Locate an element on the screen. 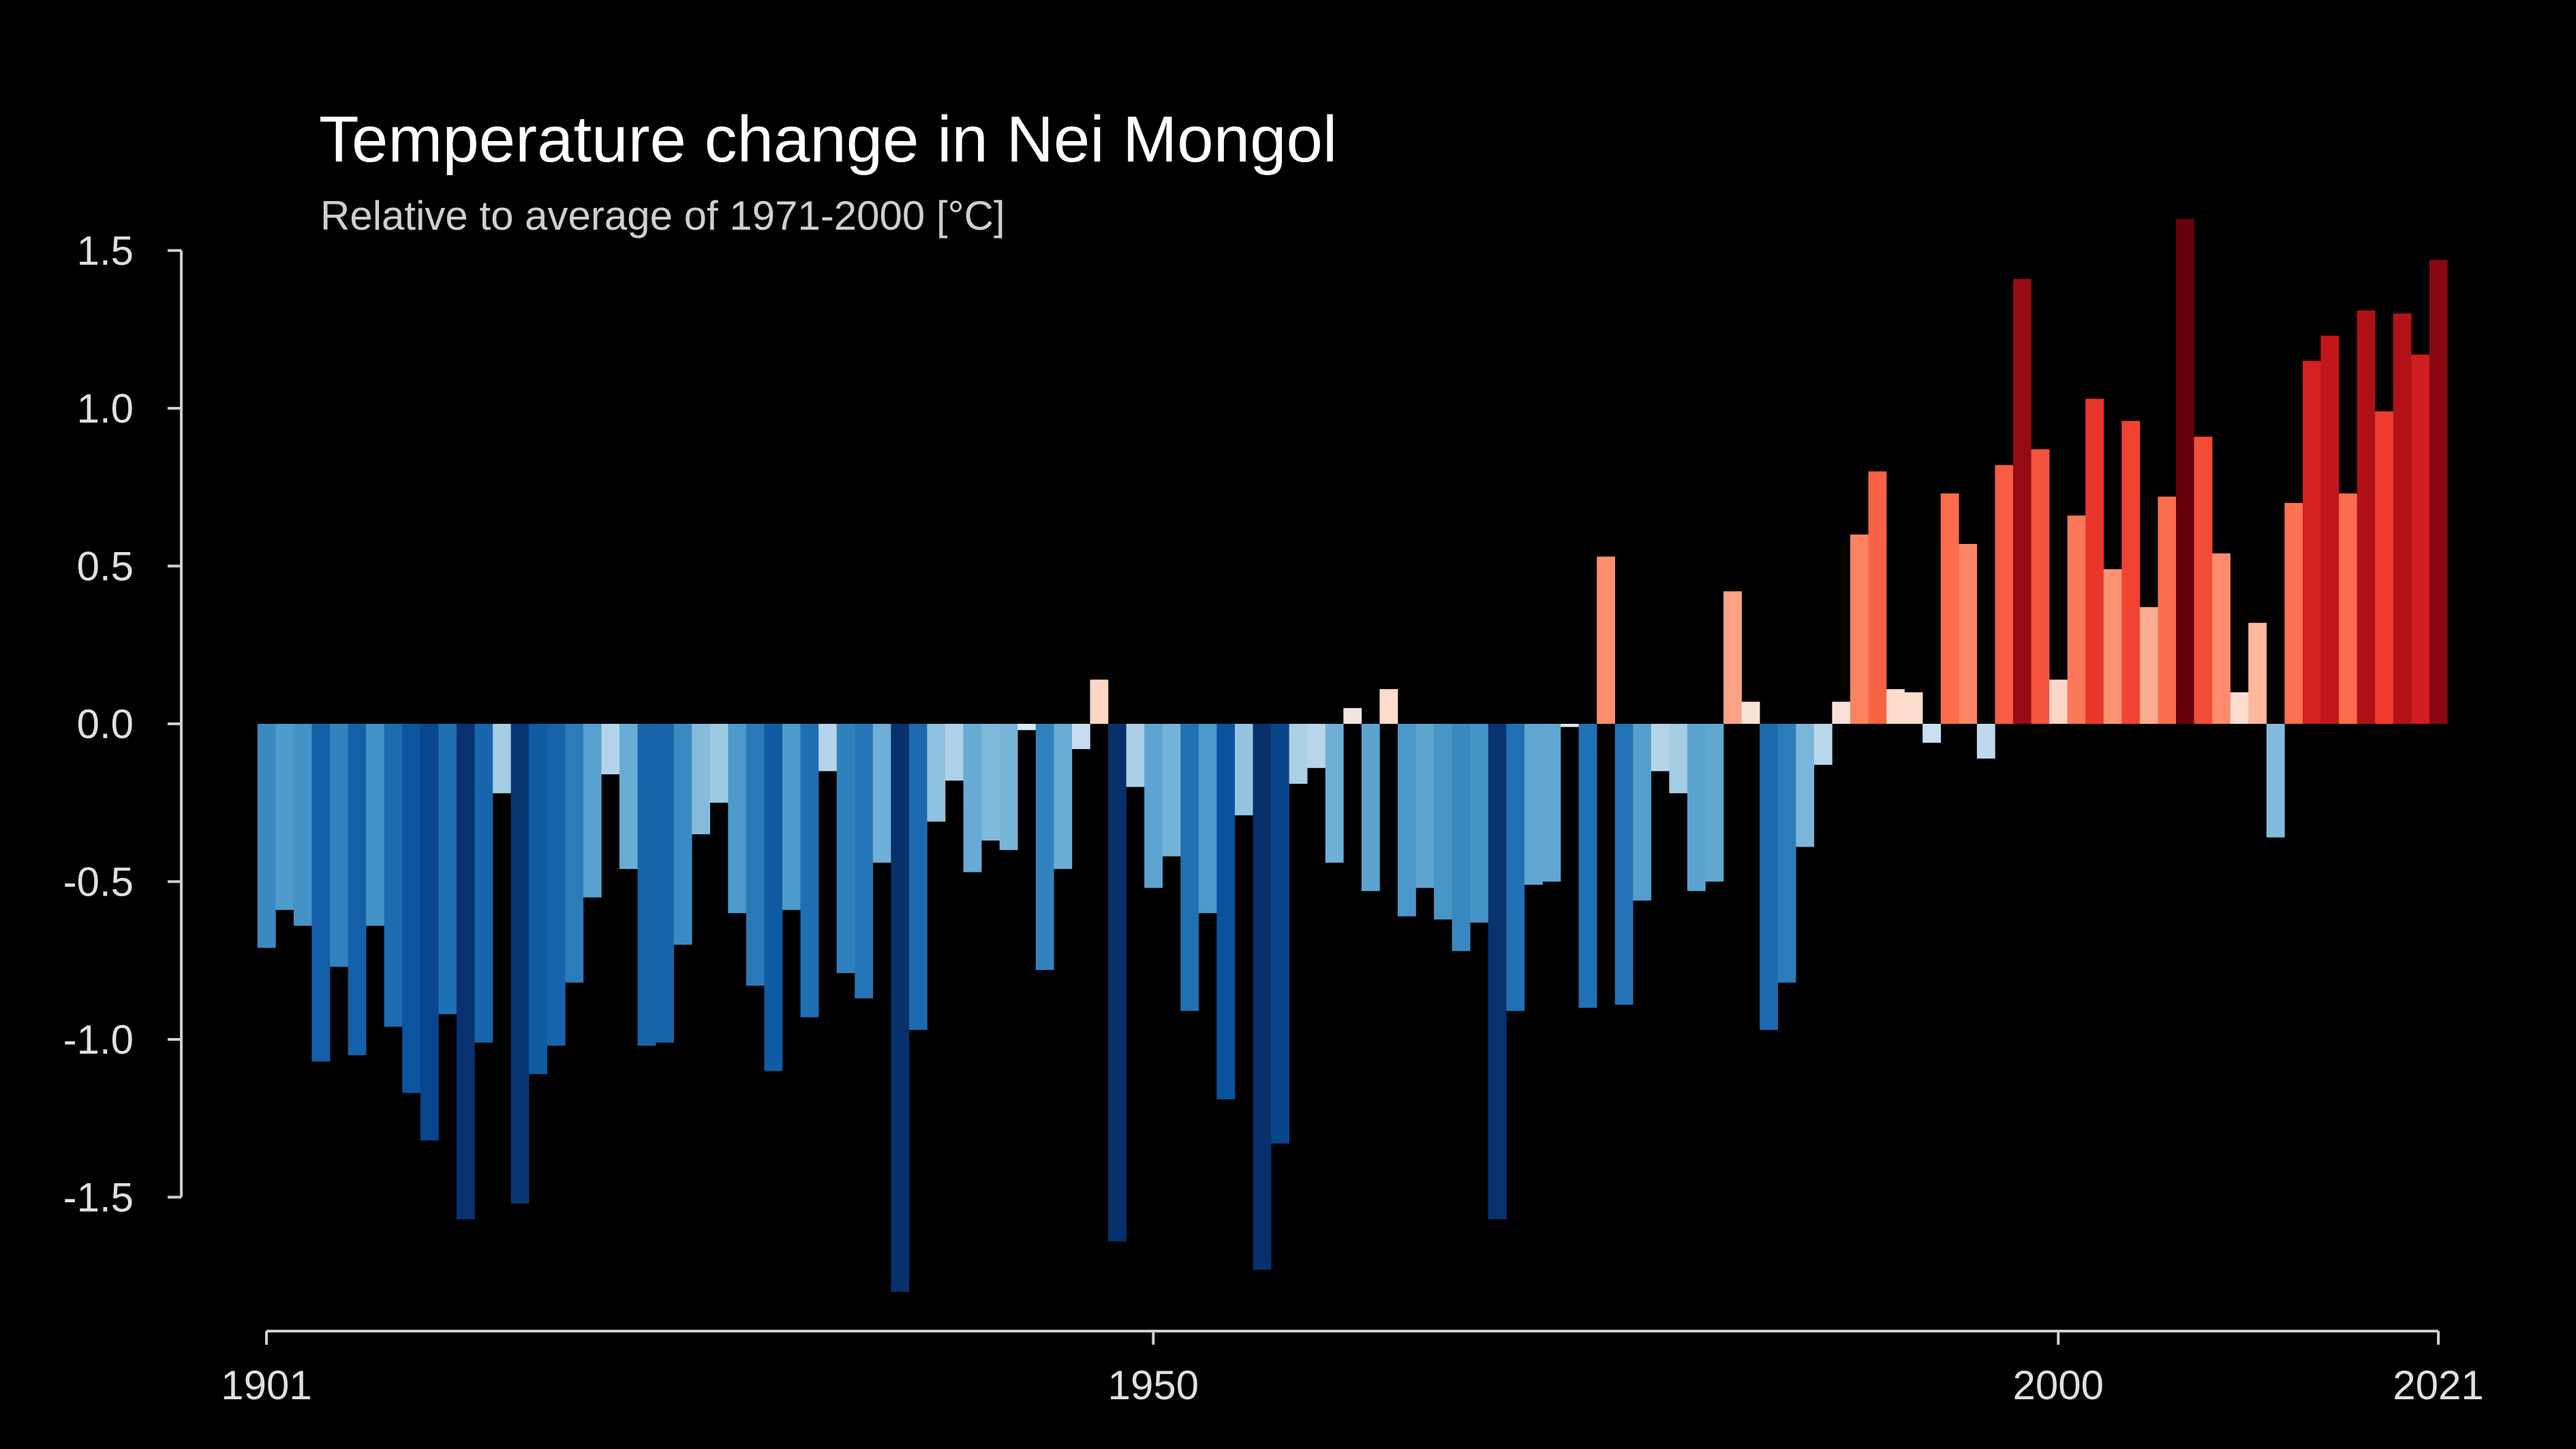 This screenshot has height=1449, width=2576. bar-2004 is located at coordinates (2131, 572).